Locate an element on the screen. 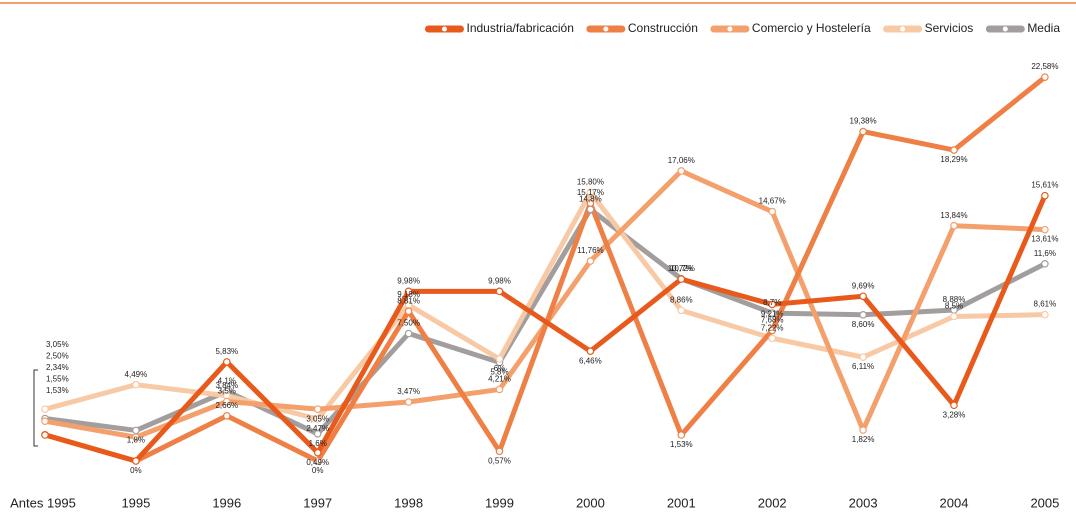 This screenshot has height=515, width=1076. data-label: 8,7% is located at coordinates (772, 302).